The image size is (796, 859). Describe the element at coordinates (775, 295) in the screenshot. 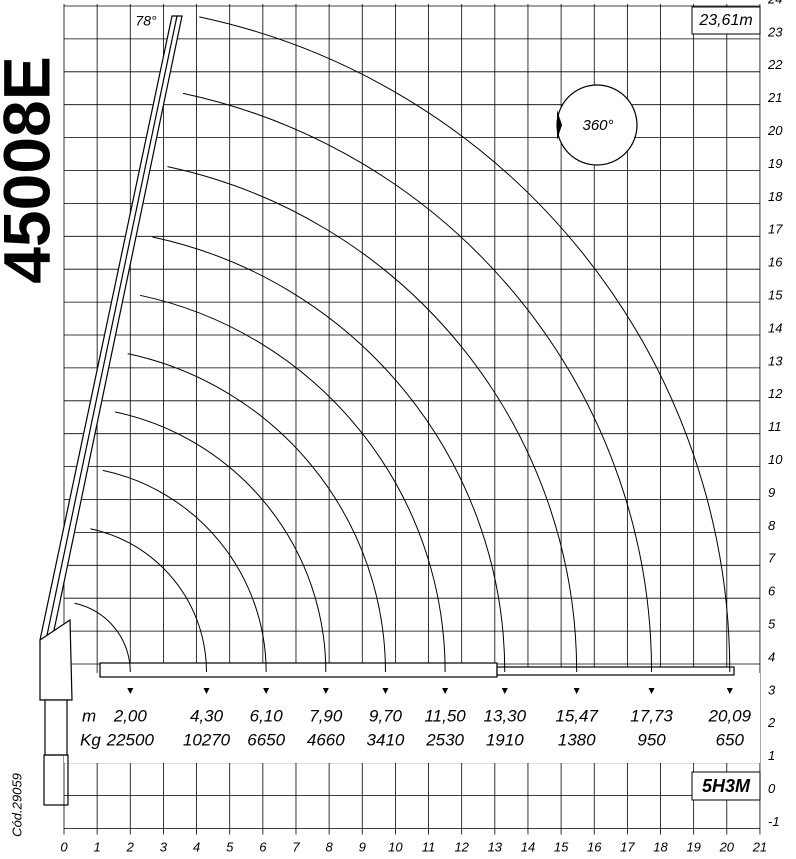

I see `y-tick-label: 15` at that location.